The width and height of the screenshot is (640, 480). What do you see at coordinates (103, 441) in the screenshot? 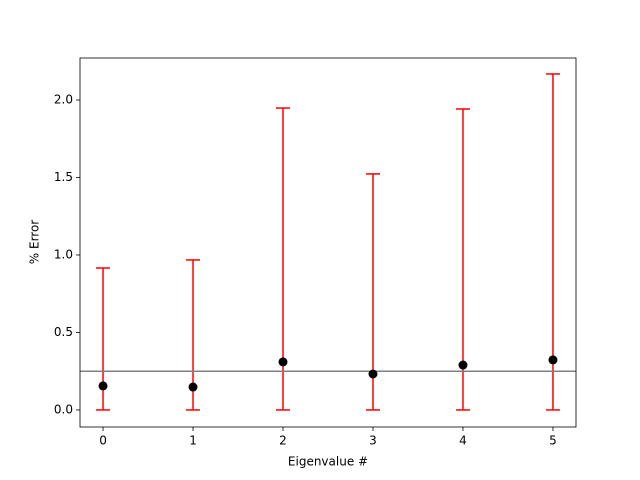
I see `x-tick-label: 0` at bounding box center [103, 441].